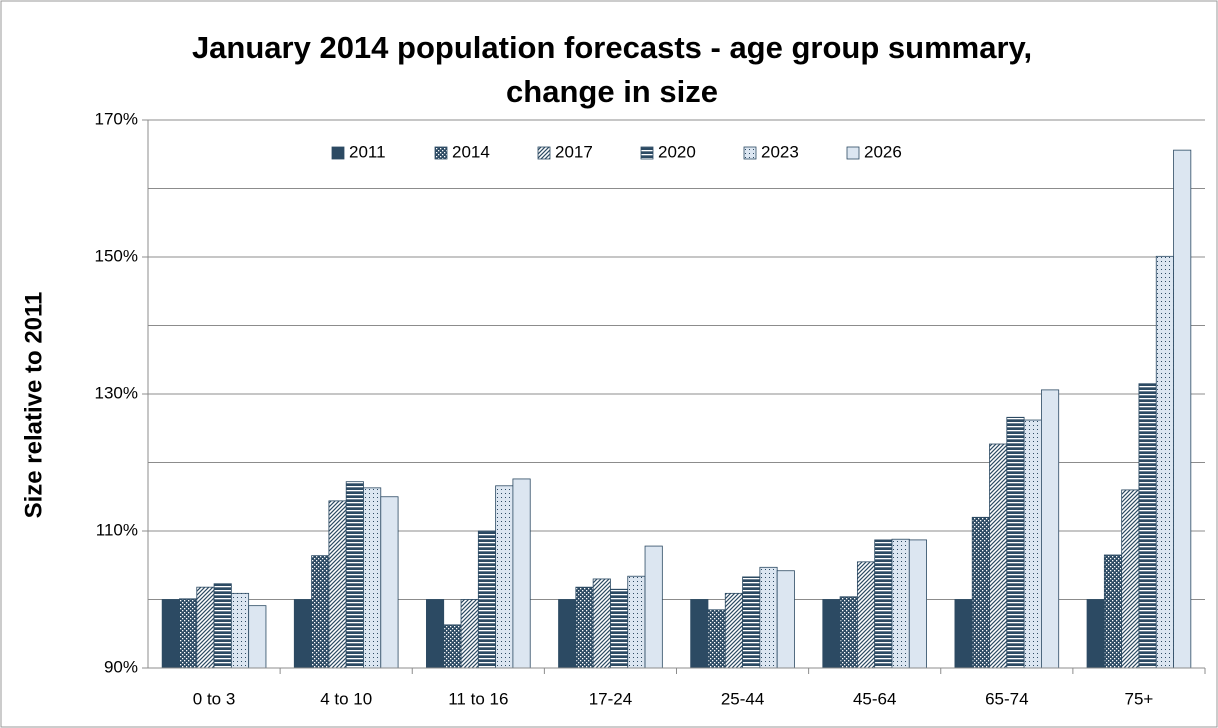  What do you see at coordinates (117, 529) in the screenshot?
I see `y-tick-label: 110%` at bounding box center [117, 529].